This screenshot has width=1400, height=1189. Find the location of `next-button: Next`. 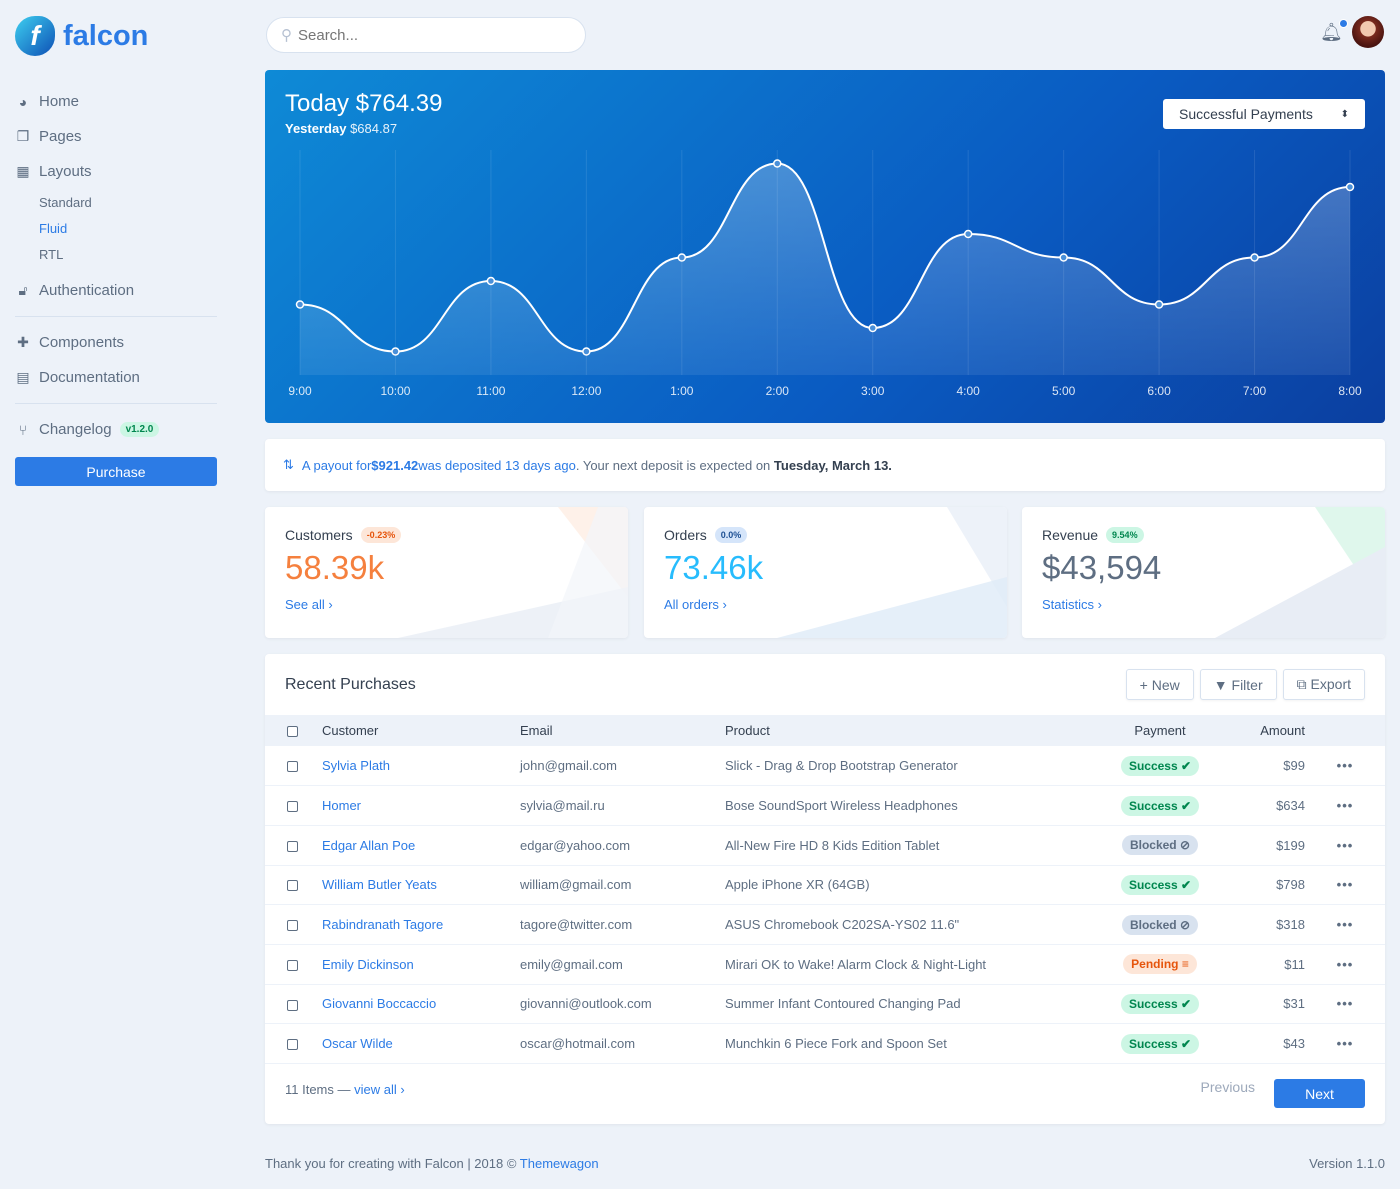

next-button: Next is located at coordinates (1319, 1093).